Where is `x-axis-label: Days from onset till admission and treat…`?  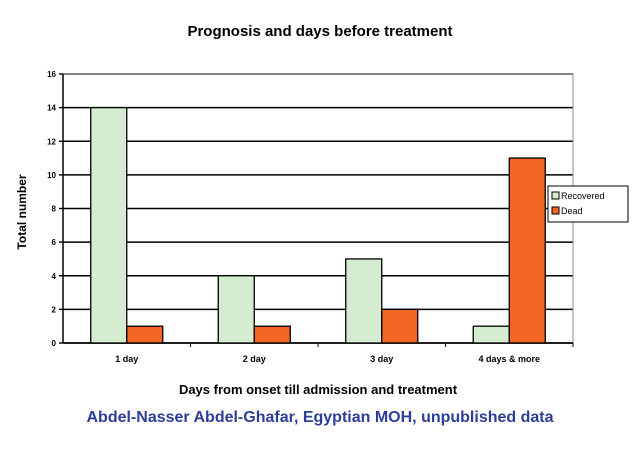 x-axis-label: Days from onset till admission and treat… is located at coordinates (318, 389).